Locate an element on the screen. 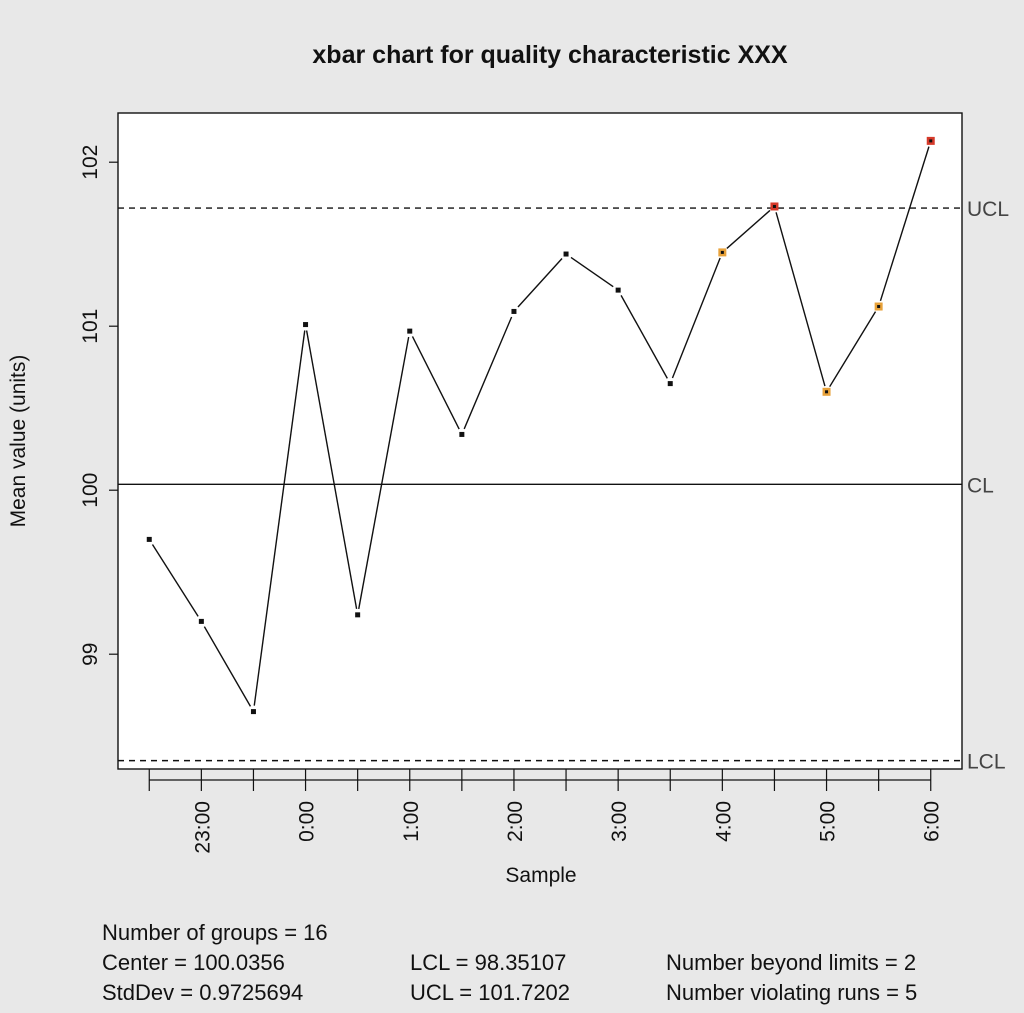 Image resolution: width=1024 pixels, height=1013 pixels. x-tick-label: 1:00 is located at coordinates (411, 821).